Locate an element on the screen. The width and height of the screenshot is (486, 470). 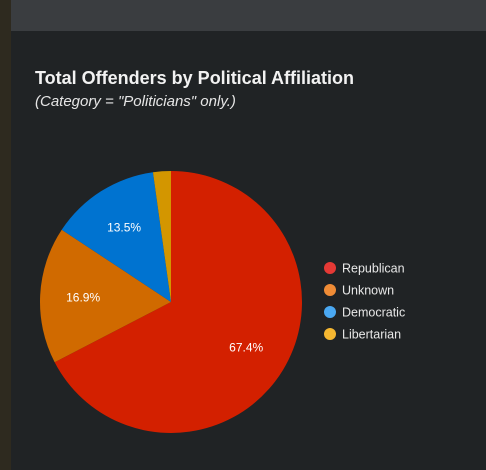
pie-data-labels: 67.4% 16.9% 13.5% is located at coordinates (164, 288).